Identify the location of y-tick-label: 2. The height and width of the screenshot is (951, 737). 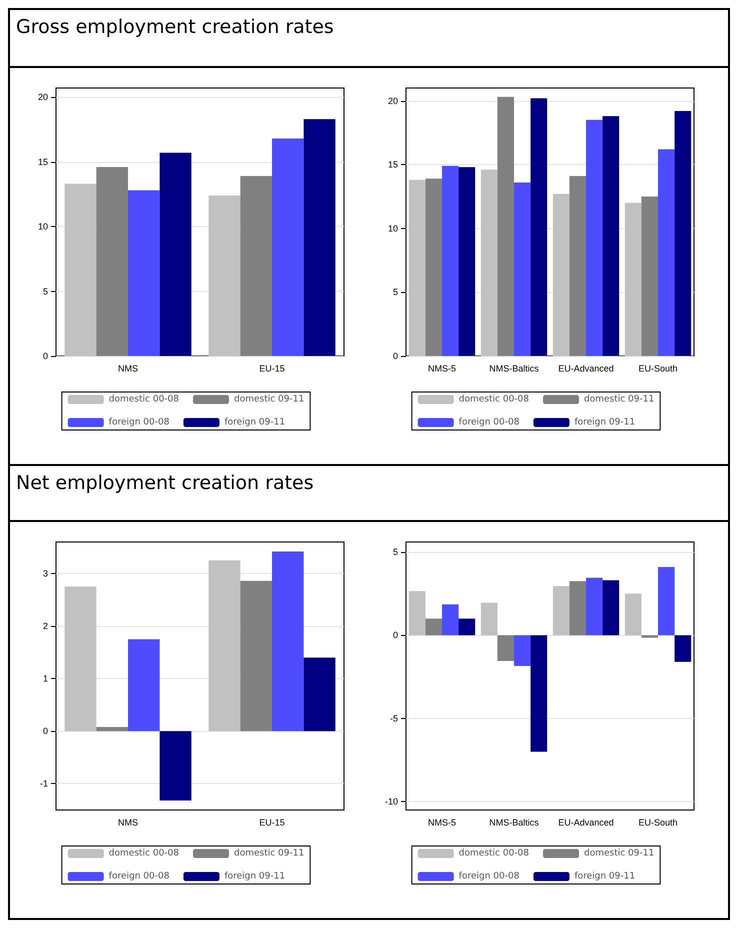
(45, 626).